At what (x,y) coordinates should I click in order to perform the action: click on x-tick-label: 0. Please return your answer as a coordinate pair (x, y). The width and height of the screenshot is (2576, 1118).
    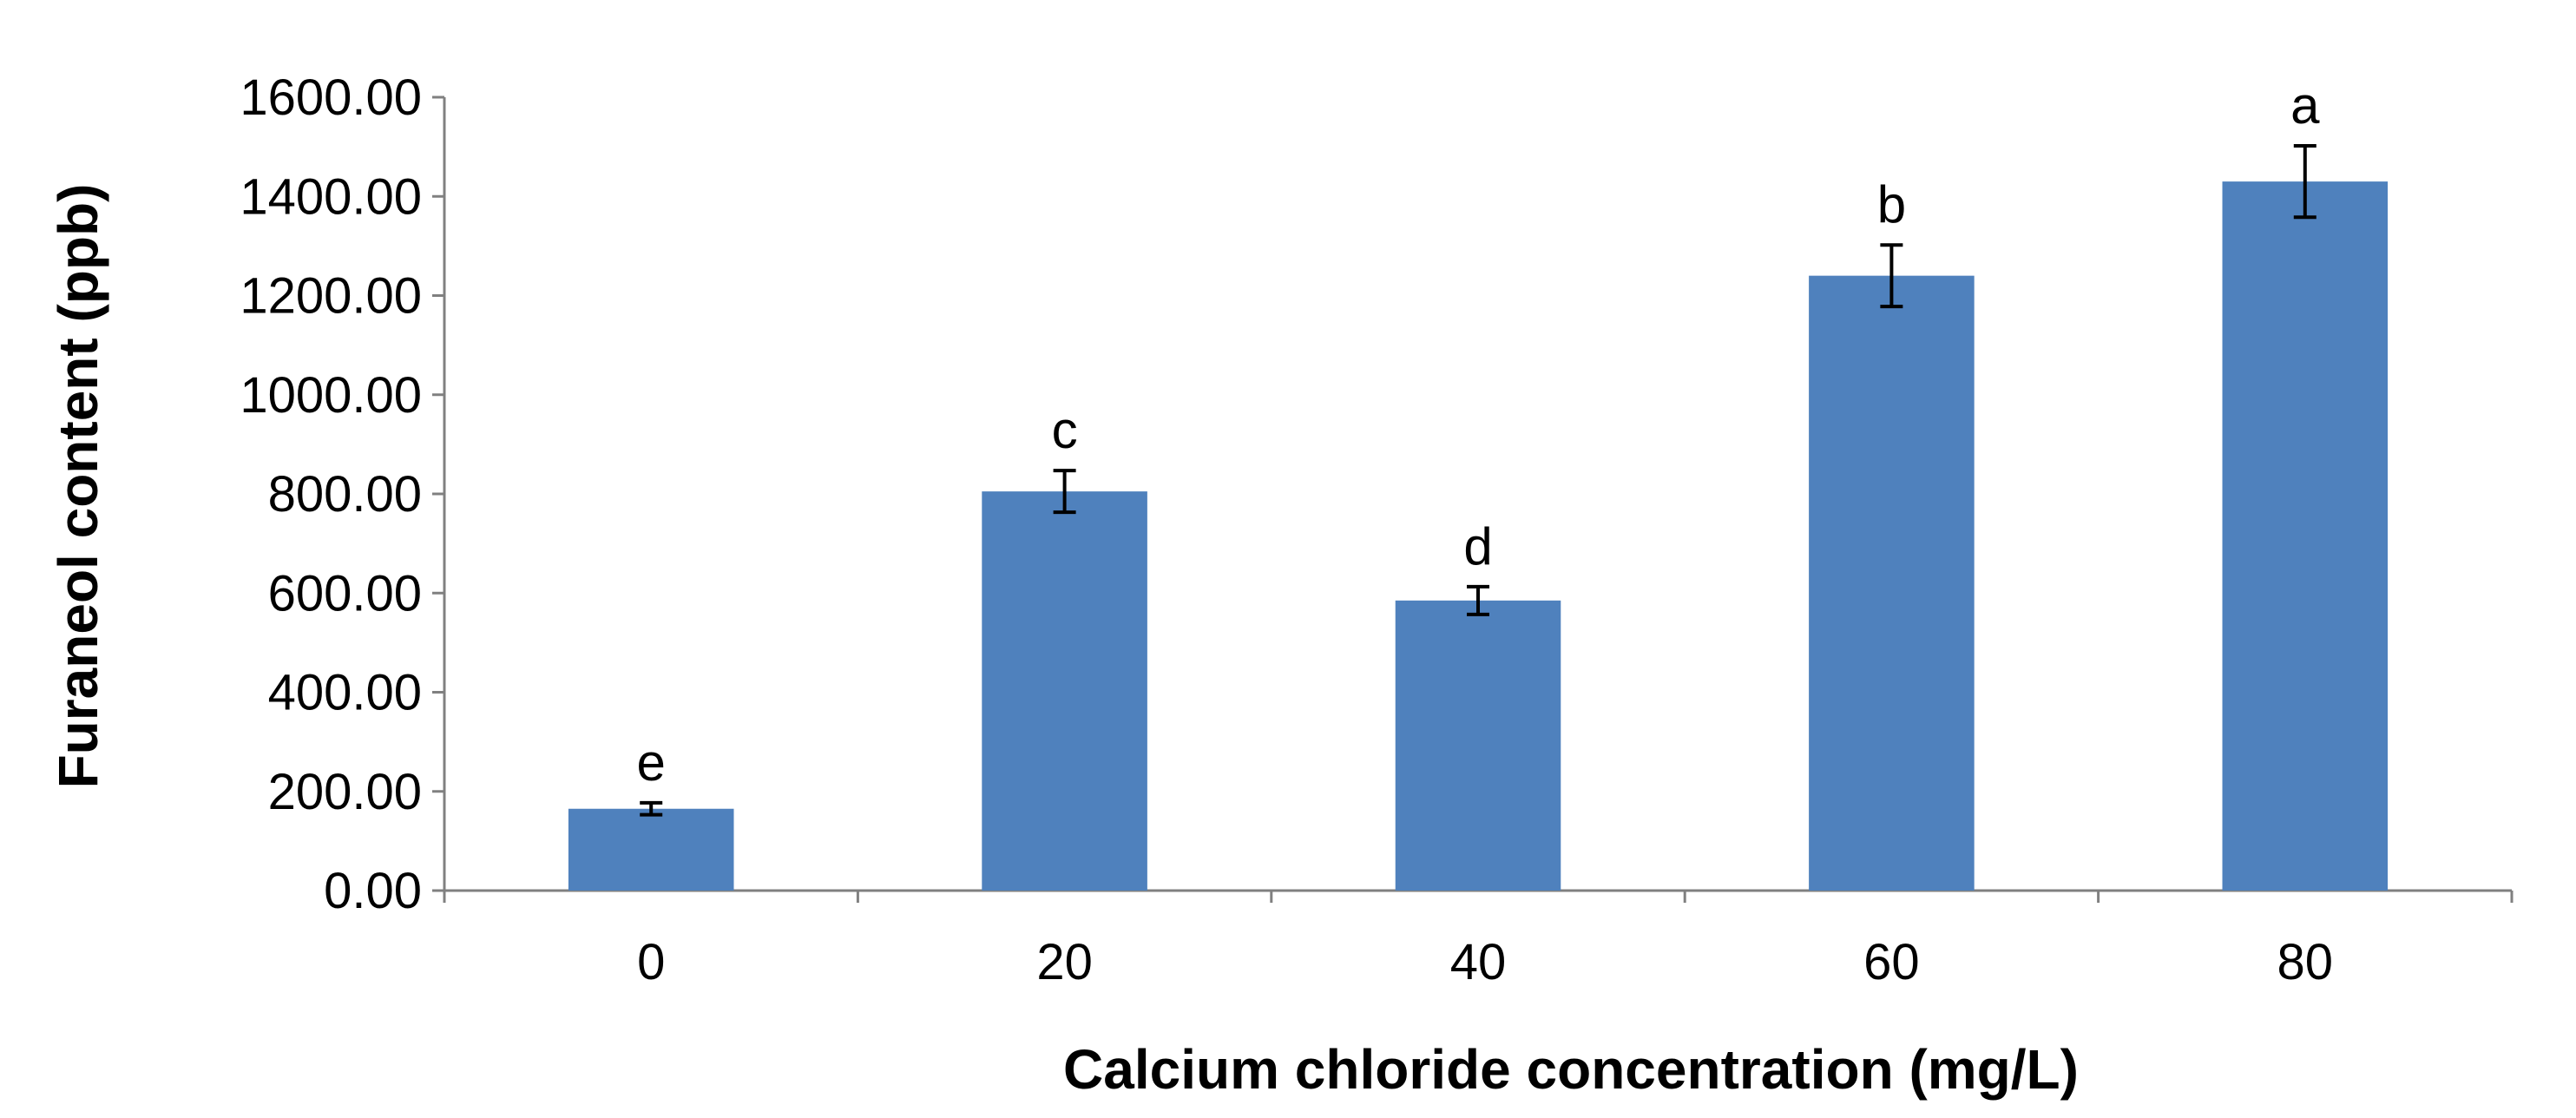
    Looking at the image, I should click on (651, 962).